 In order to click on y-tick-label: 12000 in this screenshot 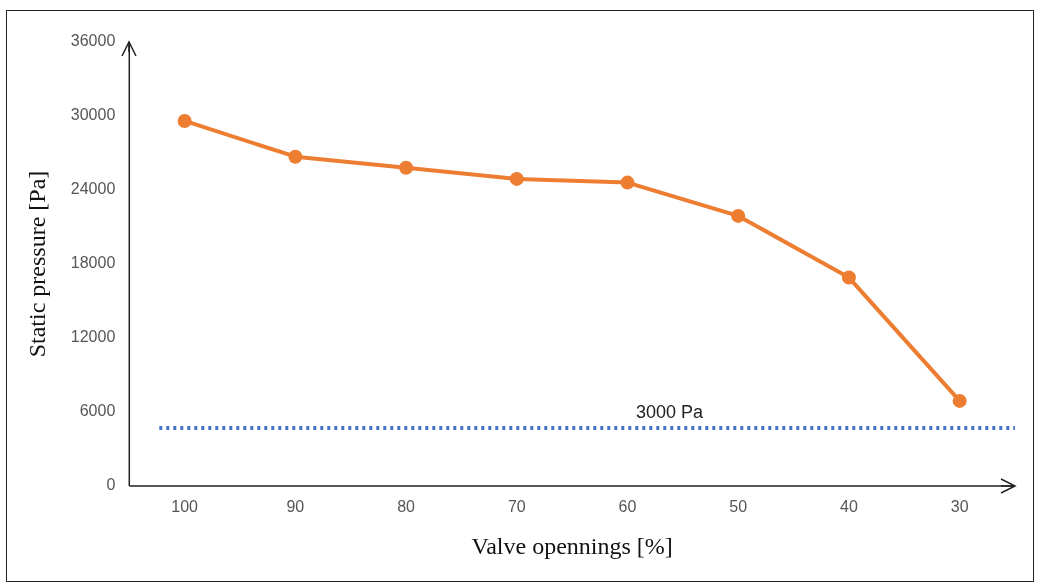, I will do `click(93, 337)`.